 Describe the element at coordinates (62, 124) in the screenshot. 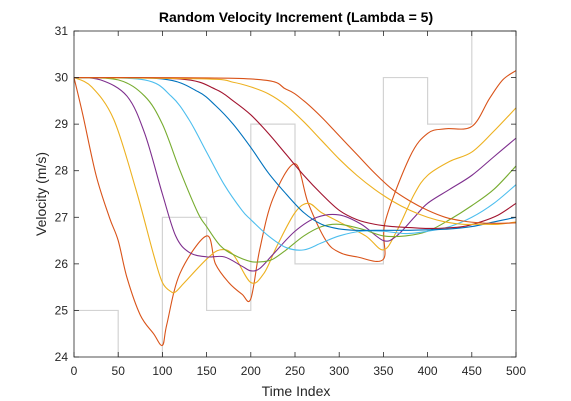

I see `y-tick-label: 29` at that location.